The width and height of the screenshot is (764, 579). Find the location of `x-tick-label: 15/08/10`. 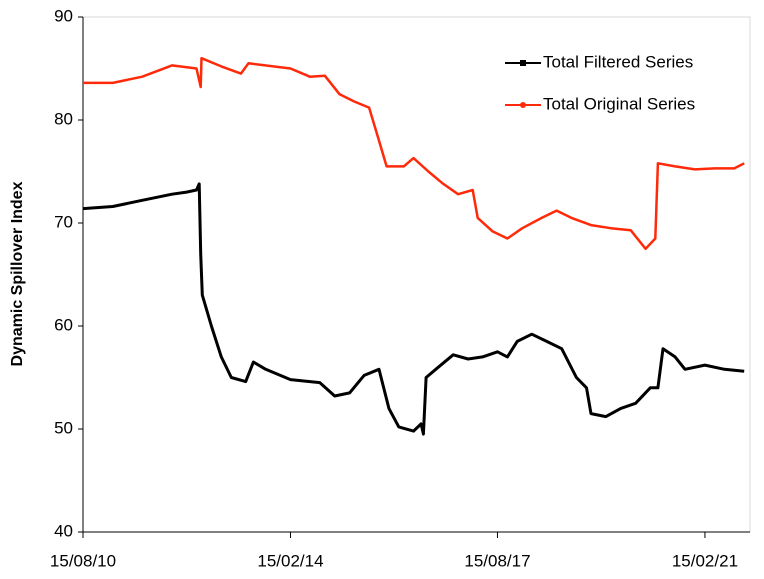

x-tick-label: 15/08/10 is located at coordinates (83, 560).